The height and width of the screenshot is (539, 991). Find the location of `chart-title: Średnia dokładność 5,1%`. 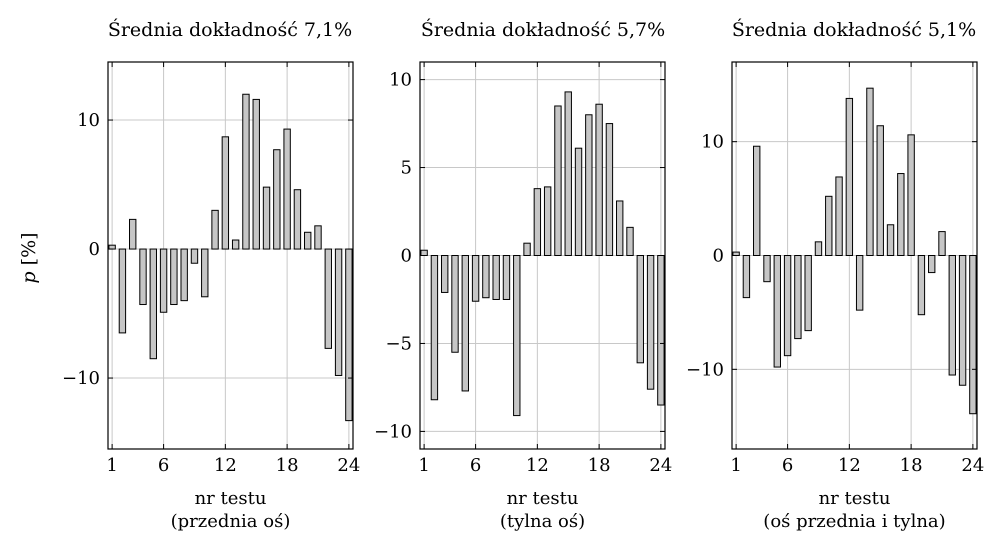

chart-title: Średnia dokładność 5,1% is located at coordinates (854, 29).